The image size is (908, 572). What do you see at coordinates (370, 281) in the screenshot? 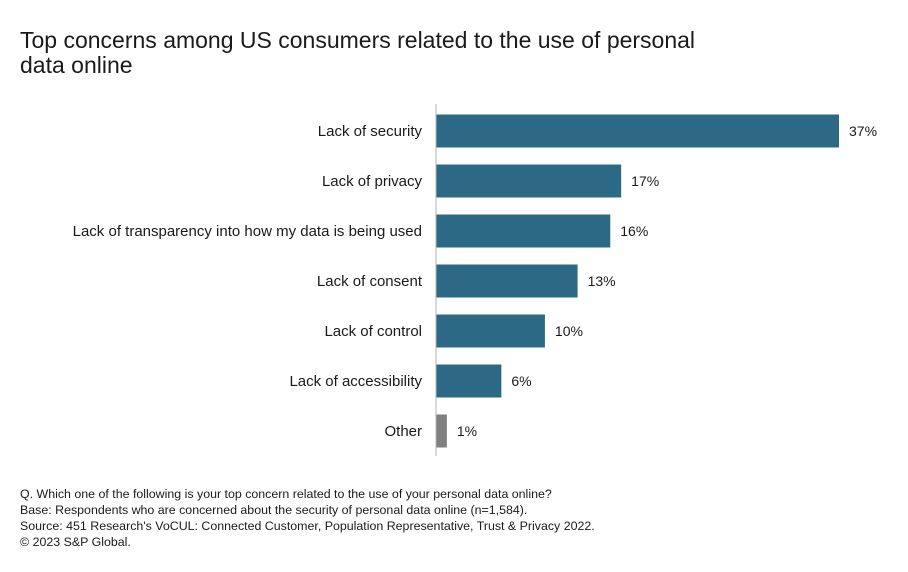
I see `category-label: Lack of consent` at bounding box center [370, 281].